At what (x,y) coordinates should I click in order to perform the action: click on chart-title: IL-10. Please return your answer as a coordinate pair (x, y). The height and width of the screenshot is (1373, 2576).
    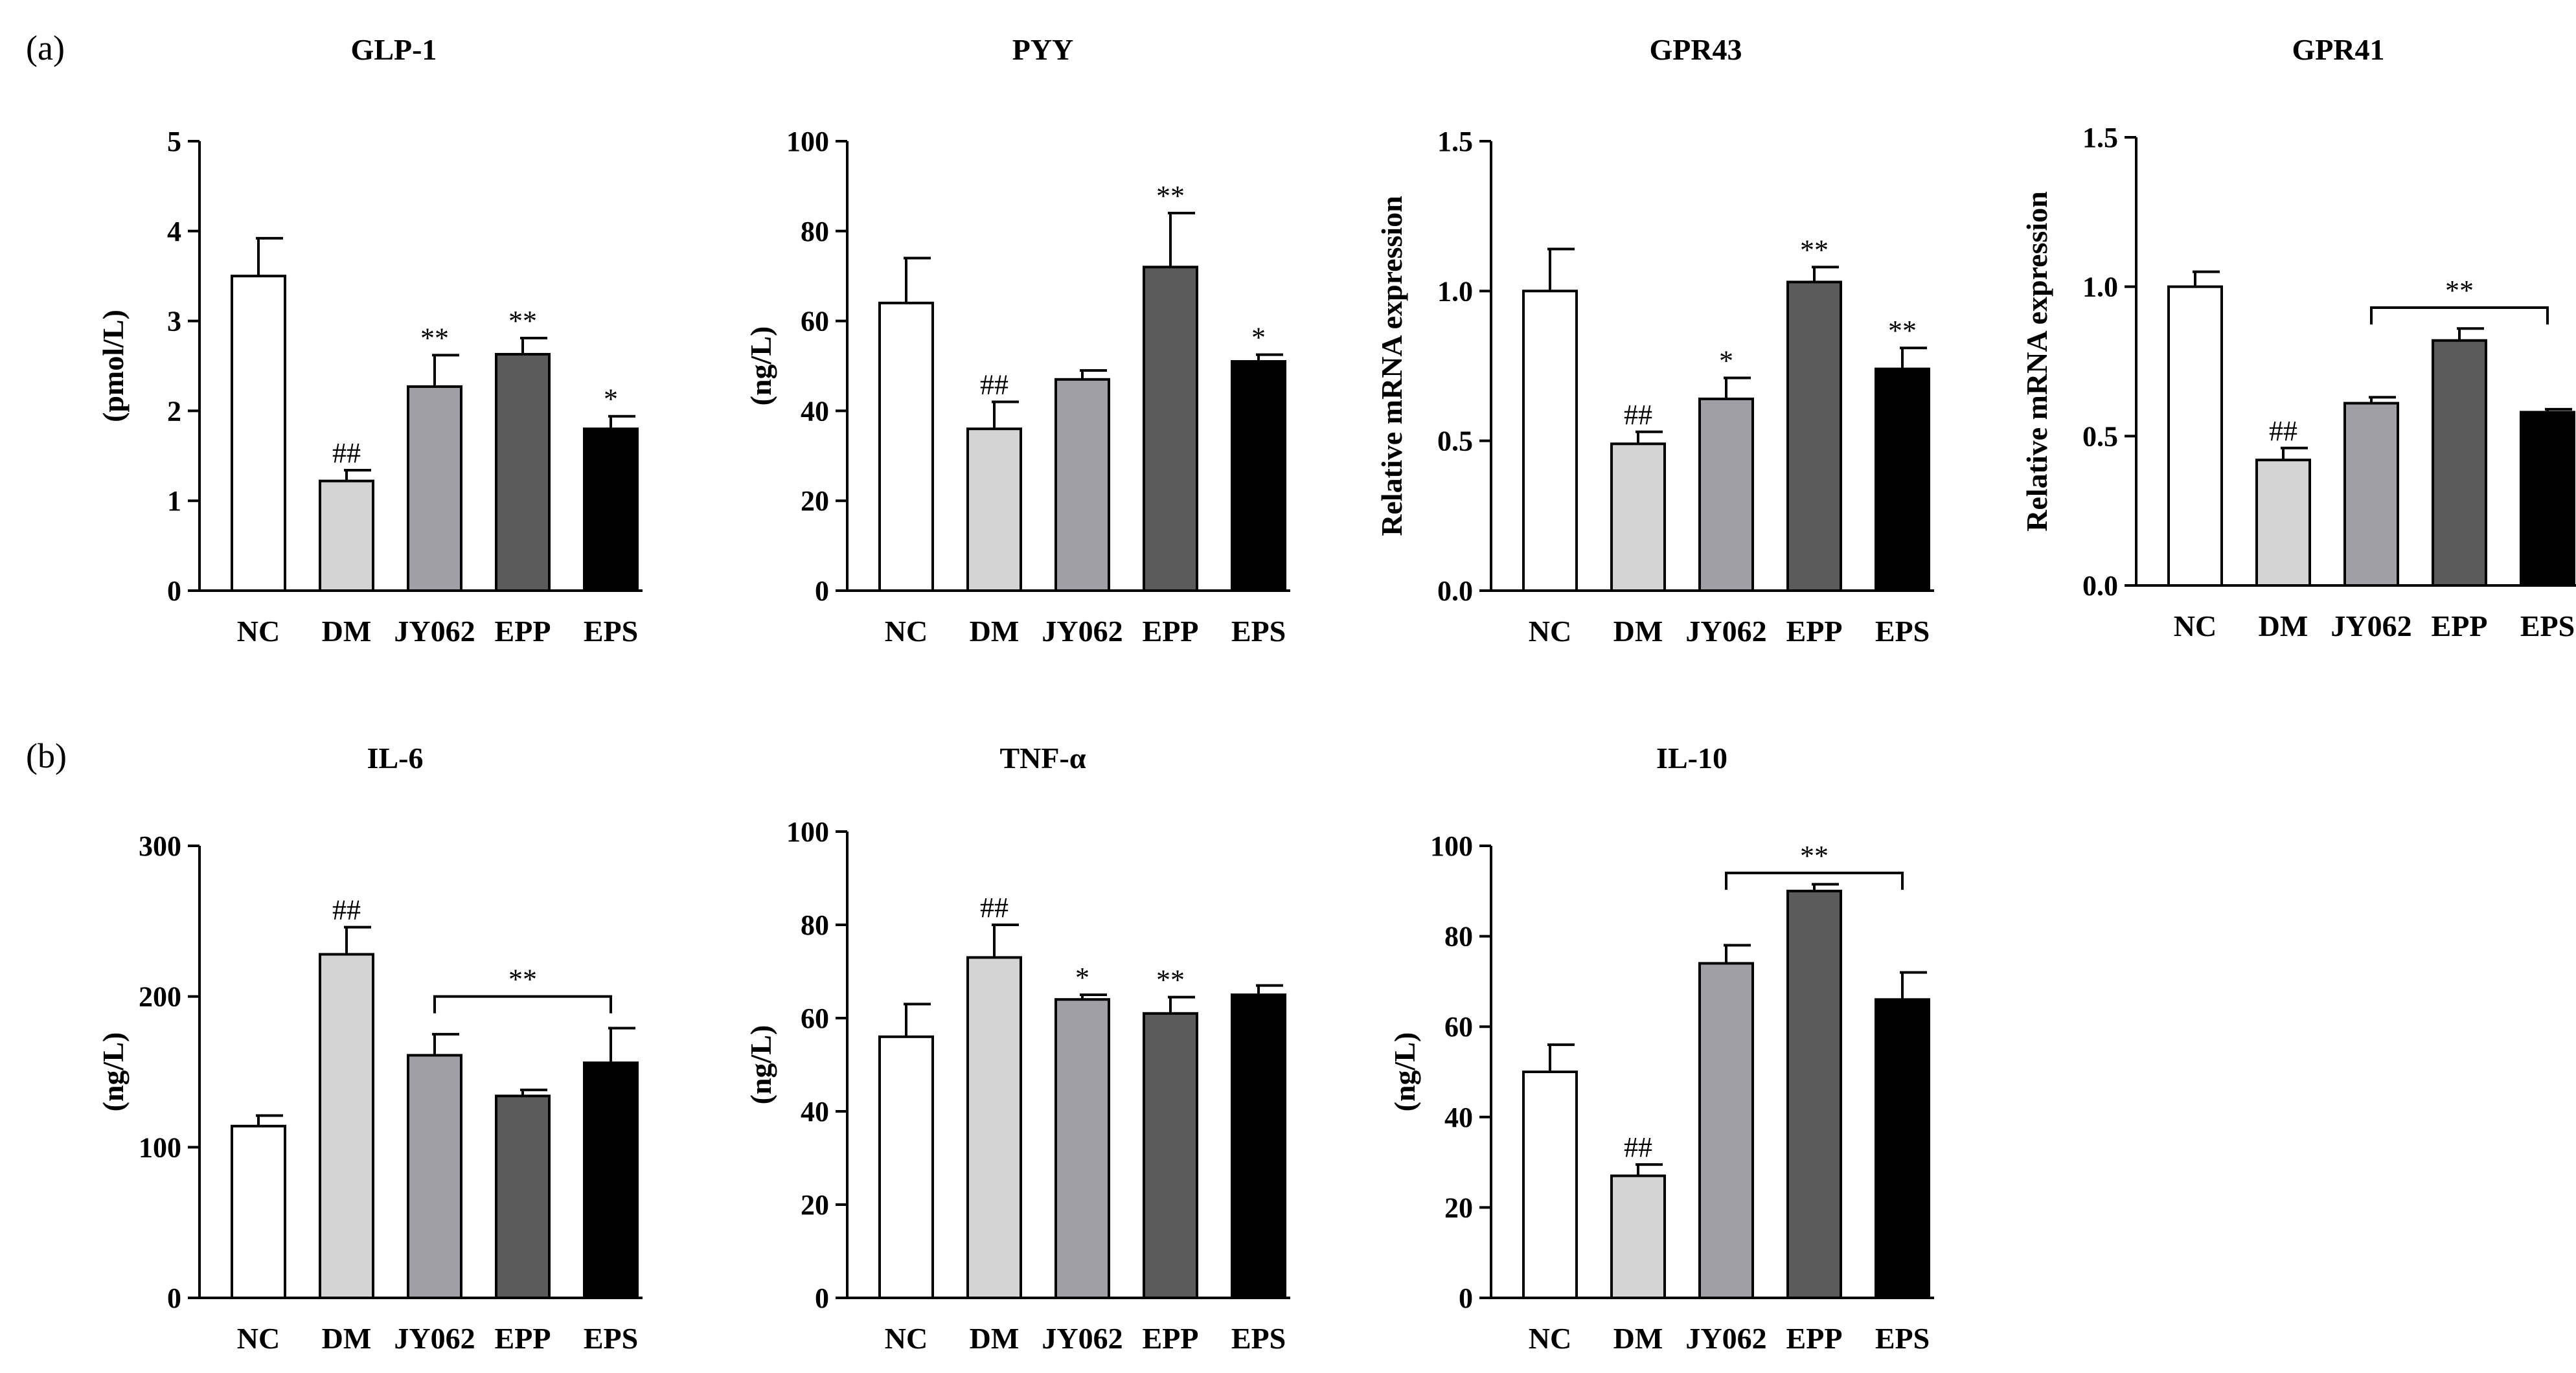
    Looking at the image, I should click on (1692, 758).